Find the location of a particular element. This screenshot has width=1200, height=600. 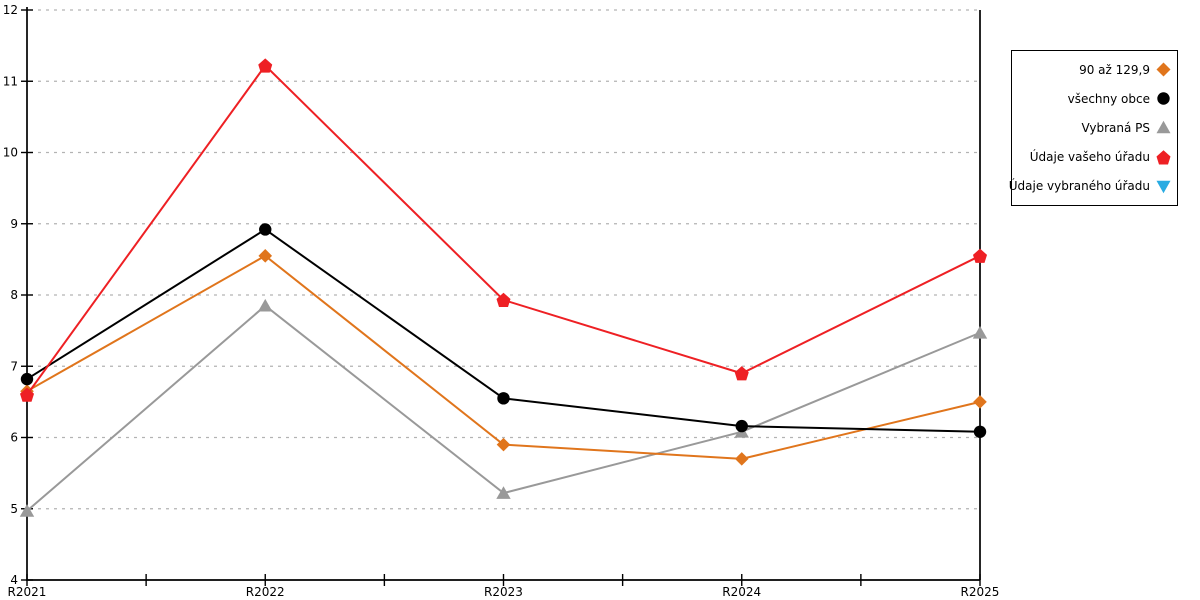

x-tick-label: R2022 is located at coordinates (265, 592).